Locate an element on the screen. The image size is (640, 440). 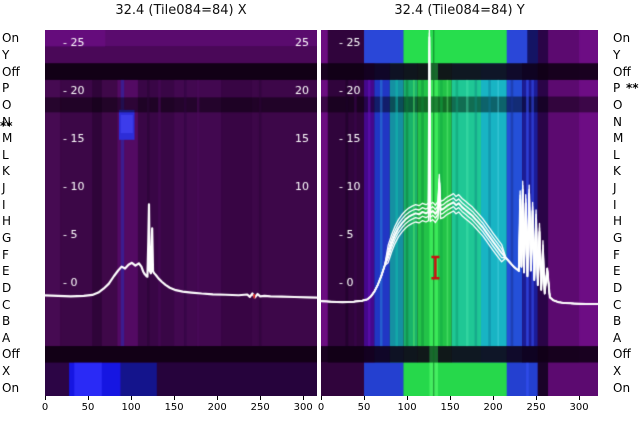
row-label-right-9-j: J is located at coordinates (615, 188).